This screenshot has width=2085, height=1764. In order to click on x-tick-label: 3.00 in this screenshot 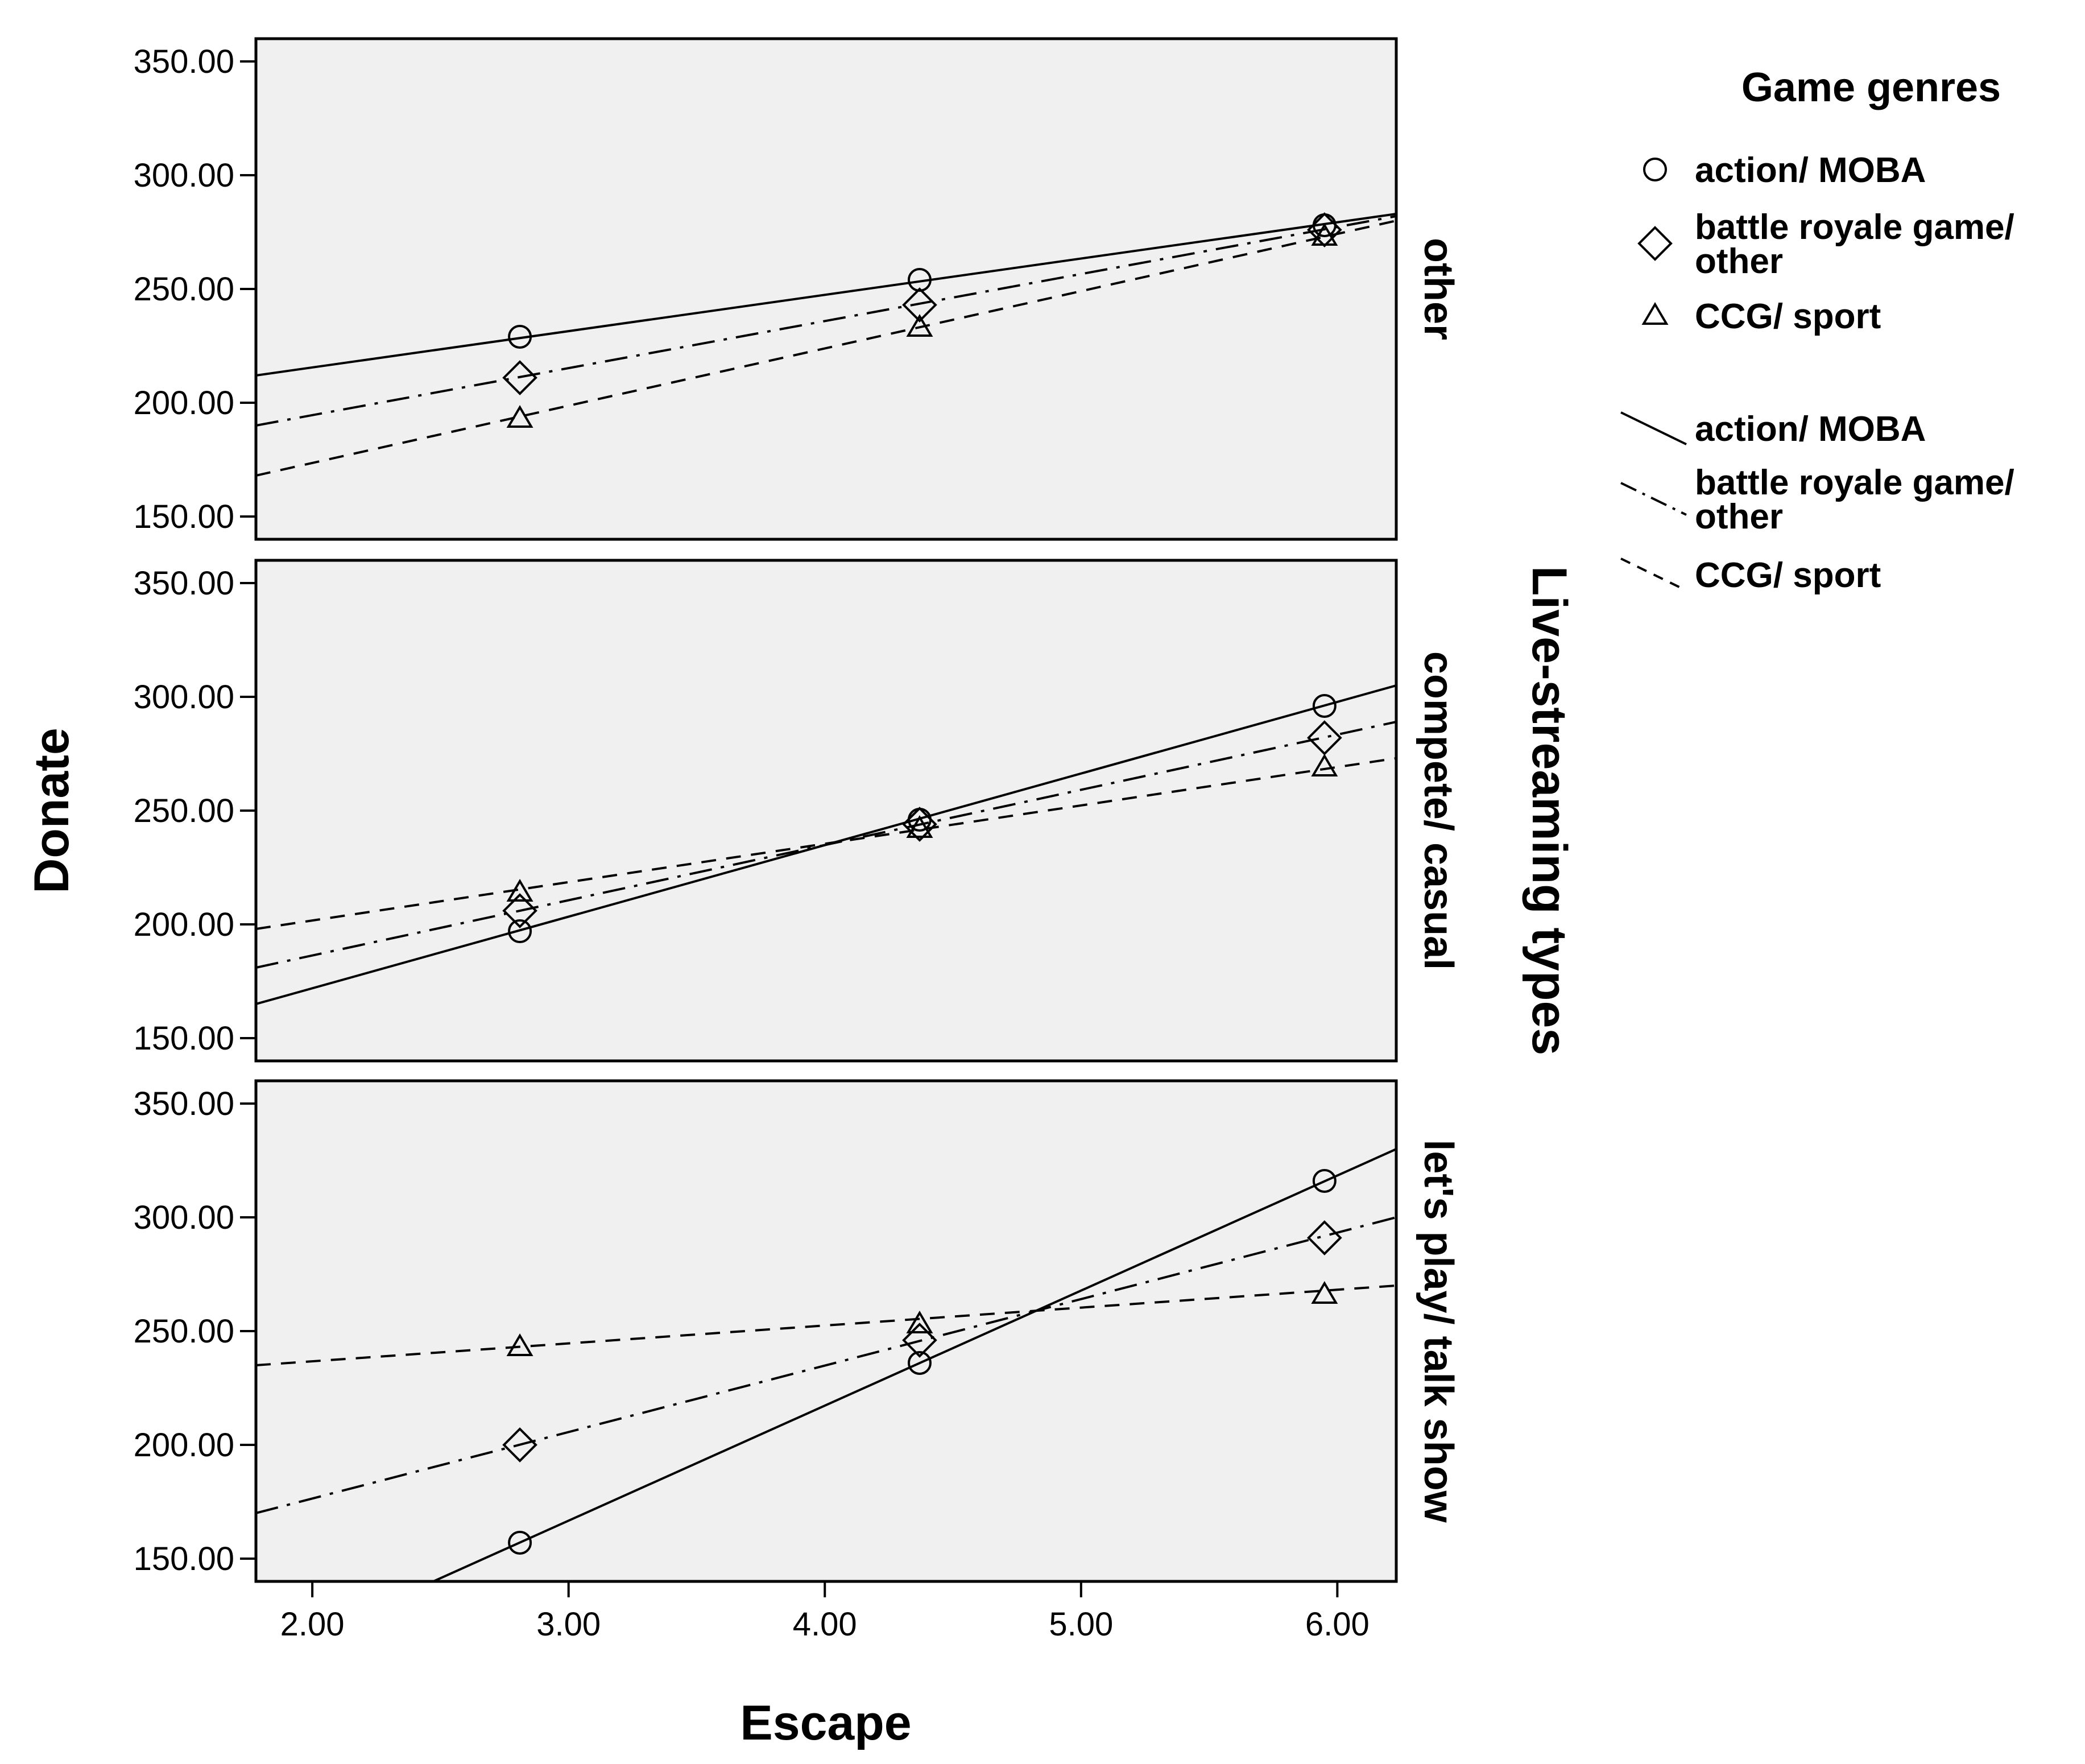, I will do `click(568, 1624)`.